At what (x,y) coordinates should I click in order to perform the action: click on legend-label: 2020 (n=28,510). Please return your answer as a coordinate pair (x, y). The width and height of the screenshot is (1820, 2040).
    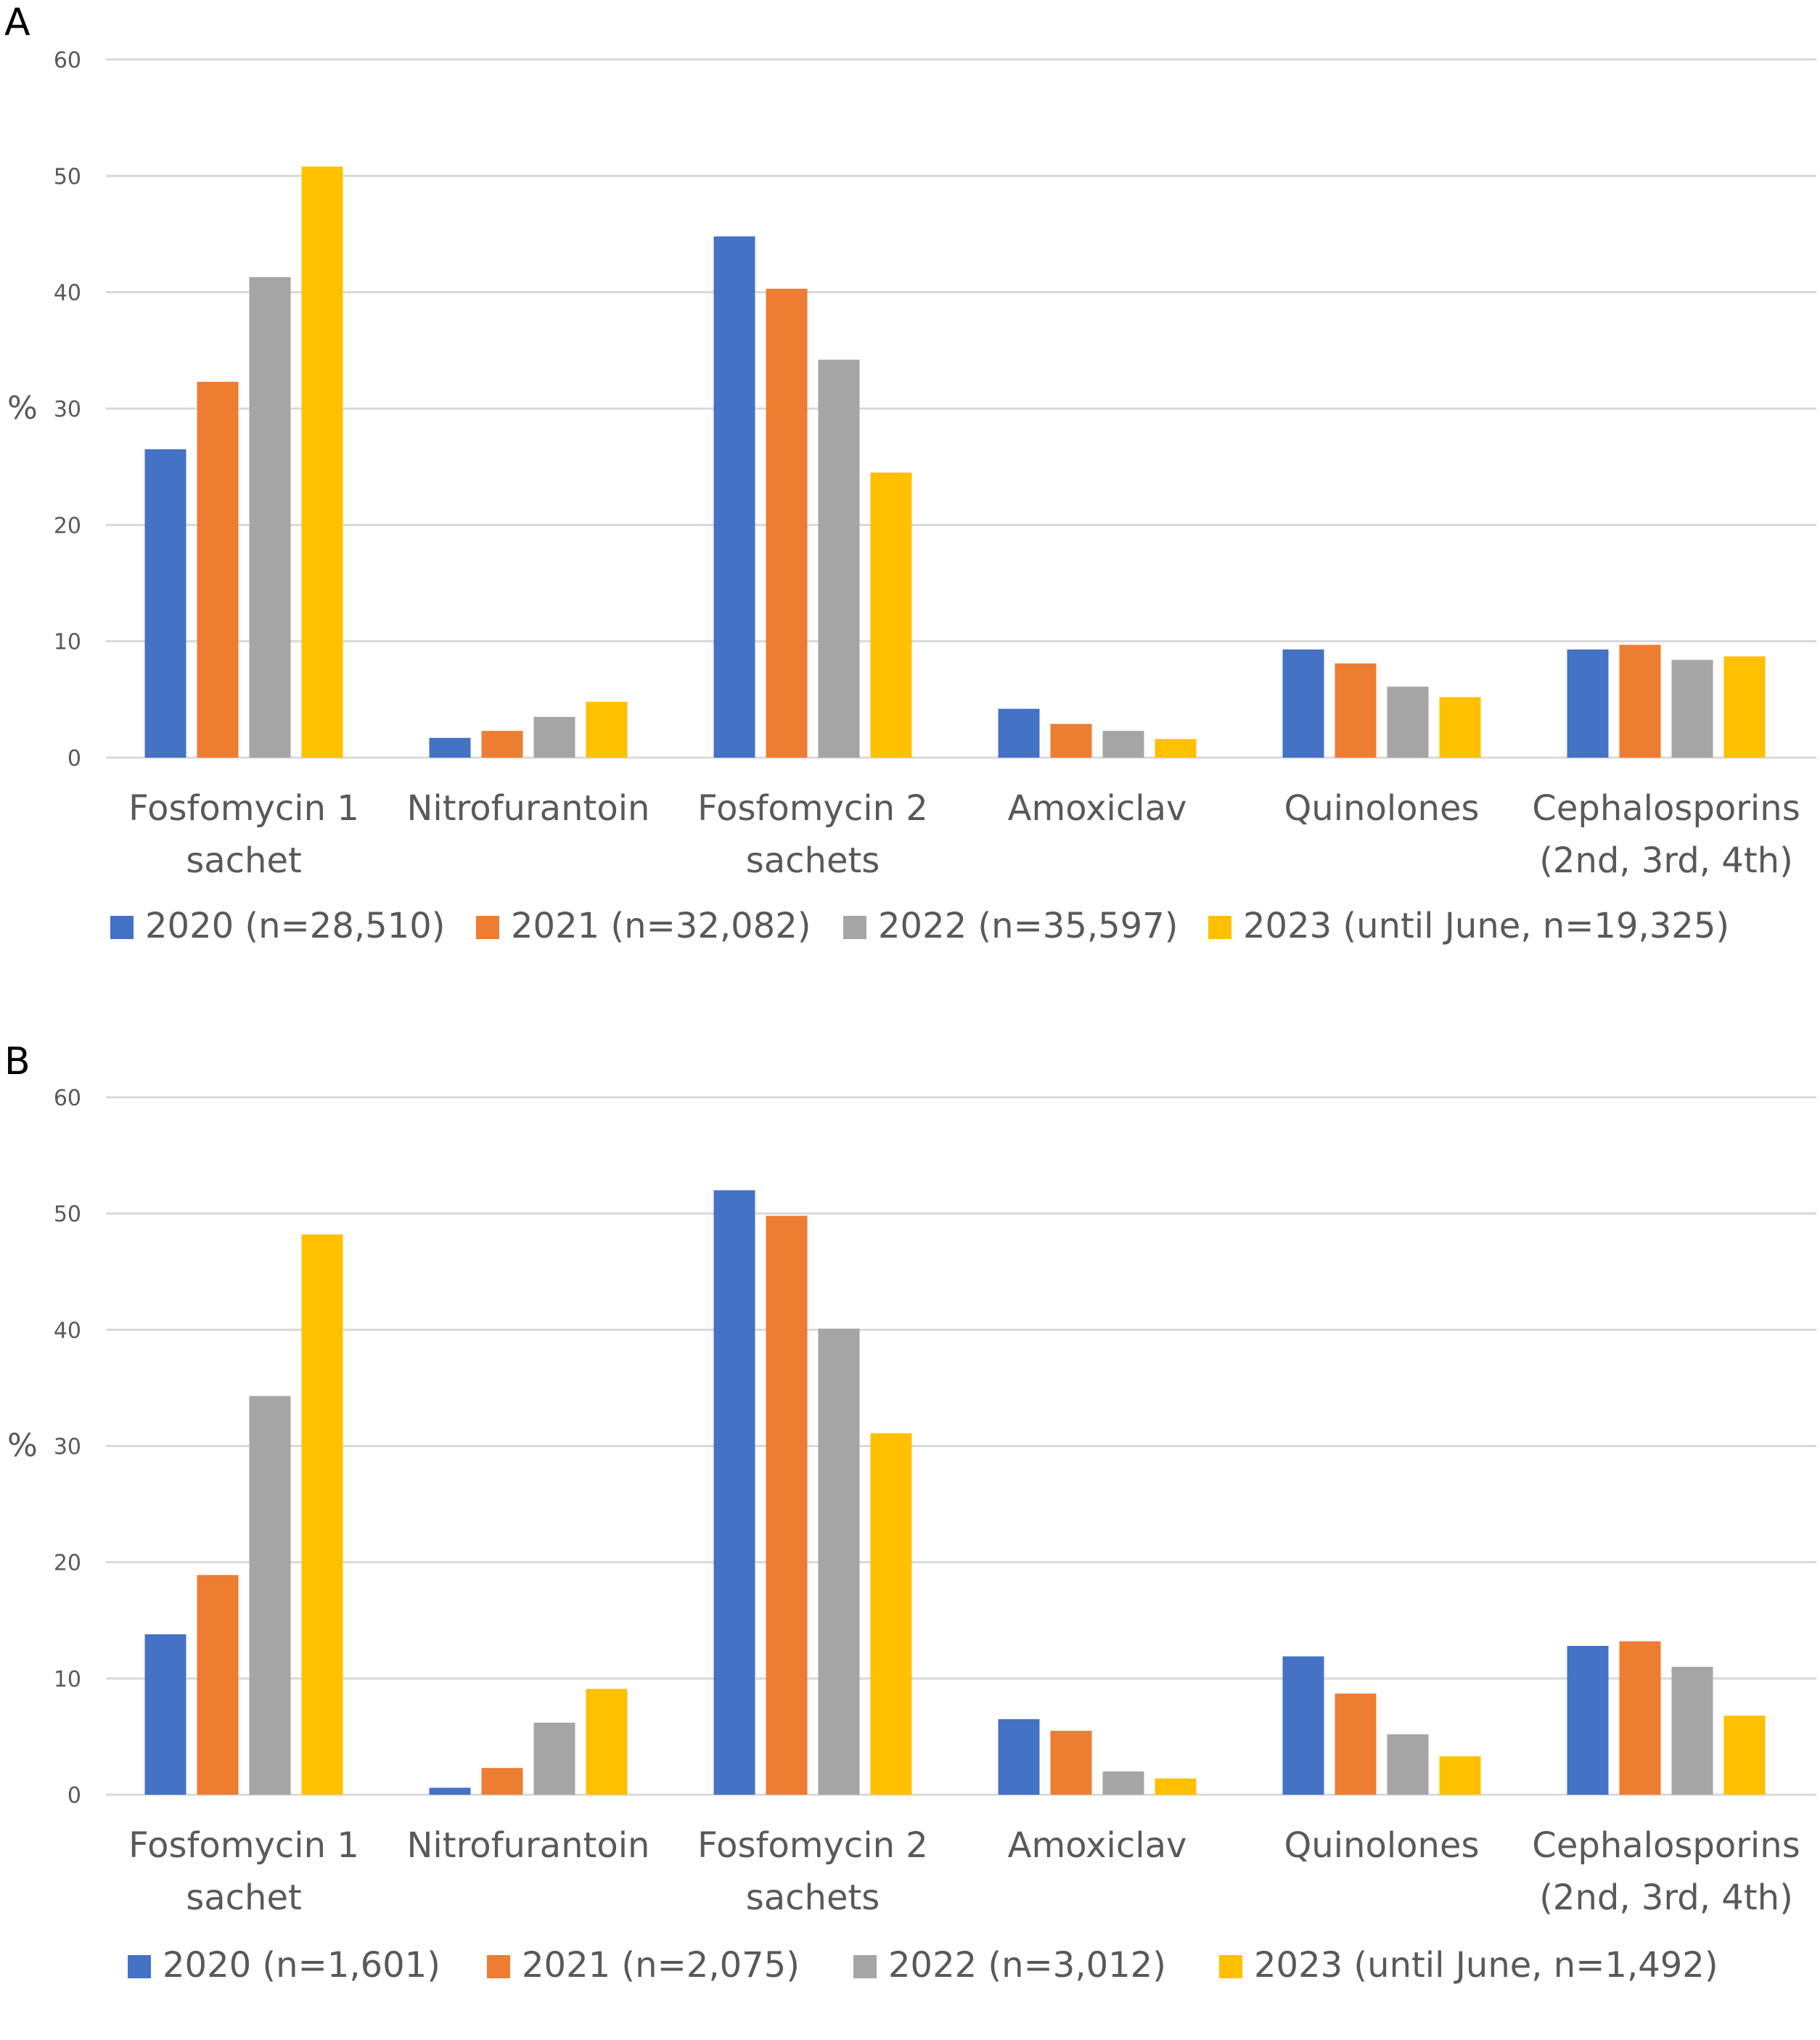
    Looking at the image, I should click on (295, 926).